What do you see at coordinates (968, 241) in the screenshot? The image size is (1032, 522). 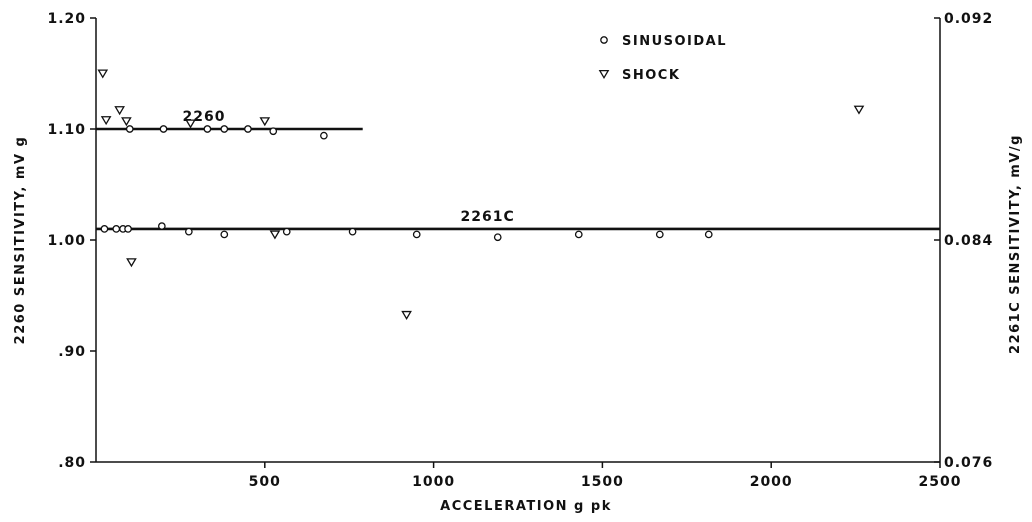 I see `y2-tick-label: 0.084` at bounding box center [968, 241].